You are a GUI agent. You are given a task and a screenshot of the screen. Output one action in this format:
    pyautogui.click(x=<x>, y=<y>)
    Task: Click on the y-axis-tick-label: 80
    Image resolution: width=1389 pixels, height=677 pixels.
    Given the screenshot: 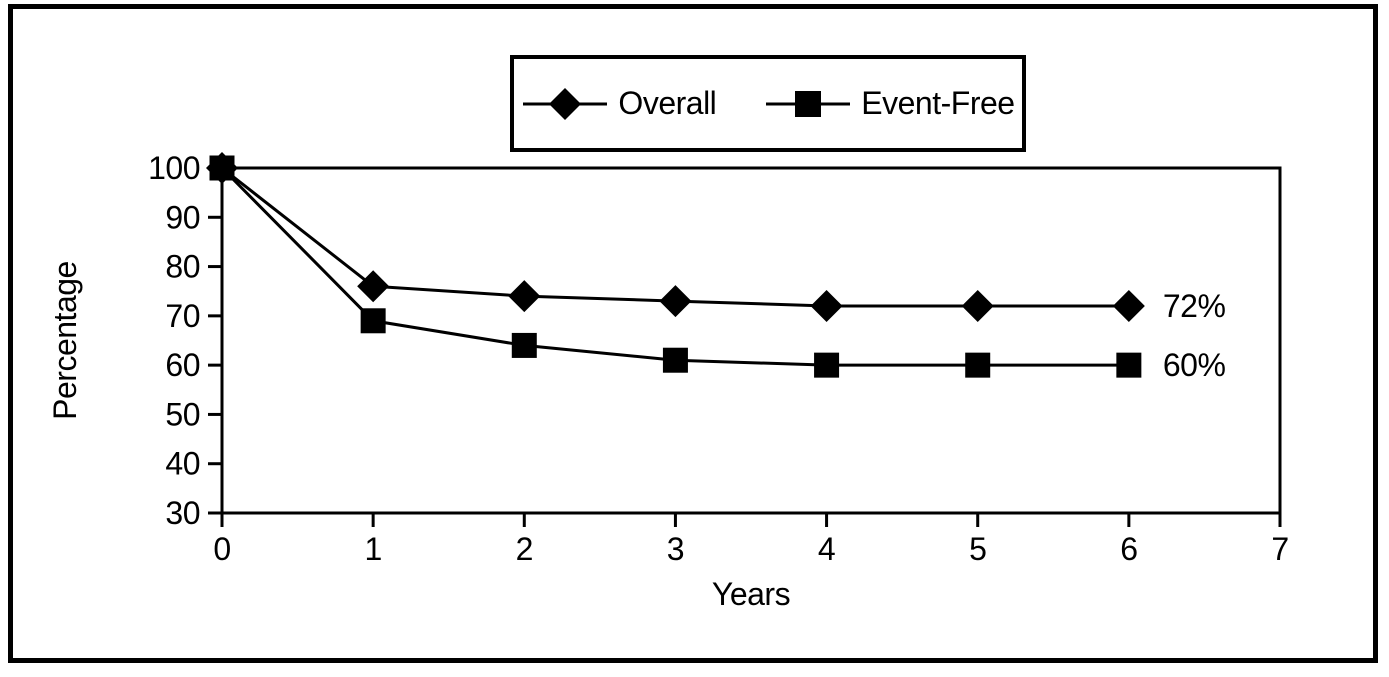 What is the action you would take?
    pyautogui.click(x=182, y=267)
    